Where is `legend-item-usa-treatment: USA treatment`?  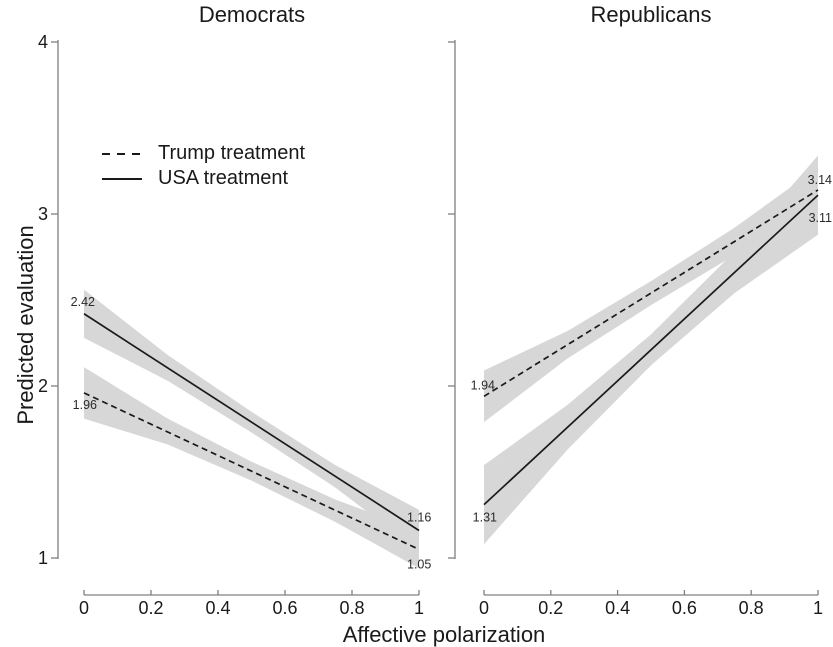
legend-item-usa-treatment: USA treatment is located at coordinates (203, 178).